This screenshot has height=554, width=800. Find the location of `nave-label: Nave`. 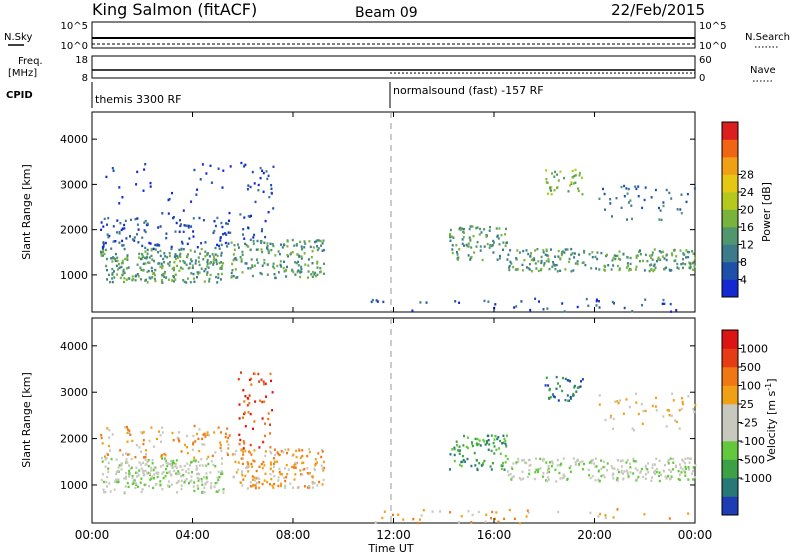

nave-label: Nave is located at coordinates (763, 70).